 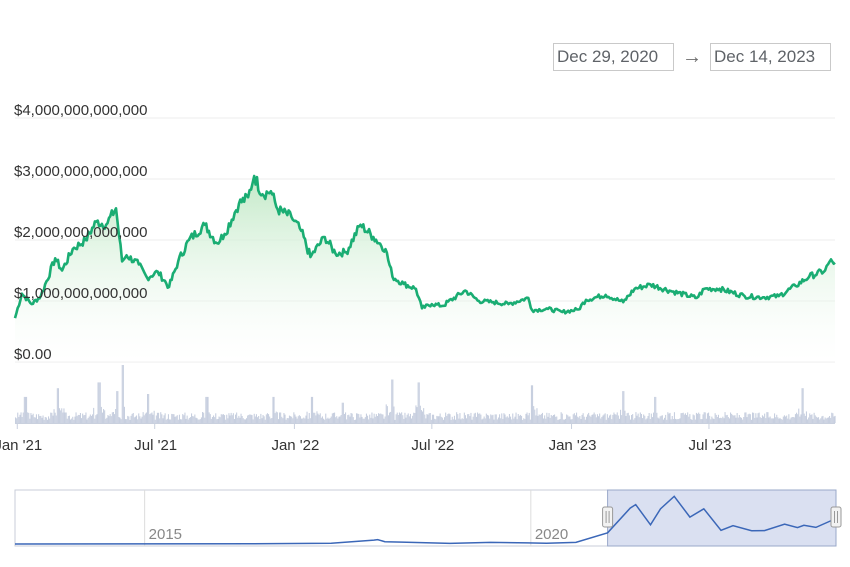 What do you see at coordinates (770, 57) in the screenshot?
I see `end-date-input: Dec 14, 2023` at bounding box center [770, 57].